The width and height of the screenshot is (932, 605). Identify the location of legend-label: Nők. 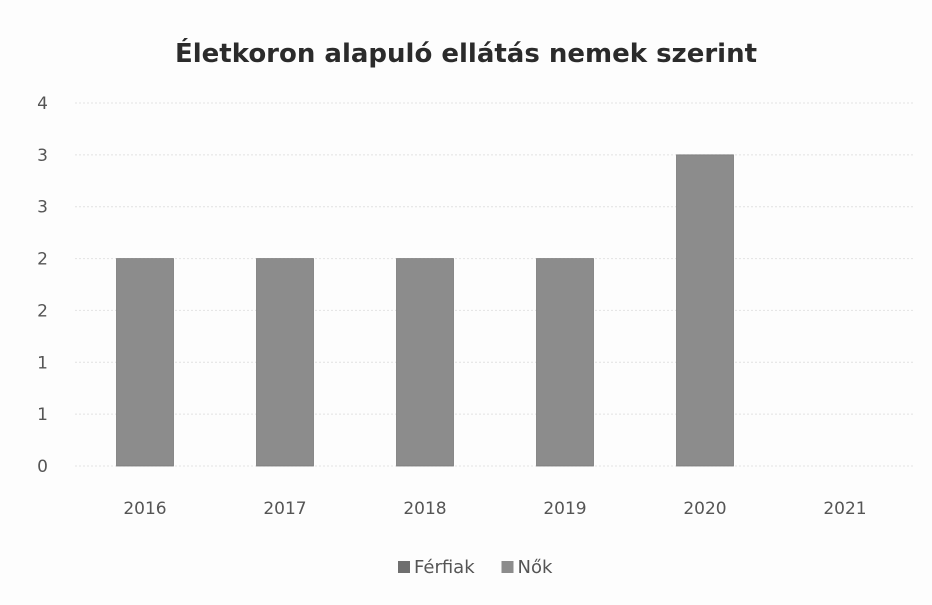
(535, 567).